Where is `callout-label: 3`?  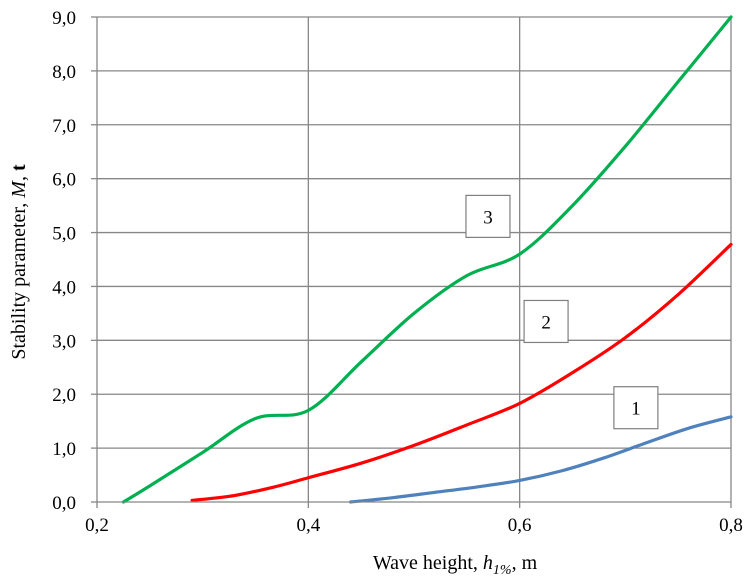
callout-label: 3 is located at coordinates (488, 217).